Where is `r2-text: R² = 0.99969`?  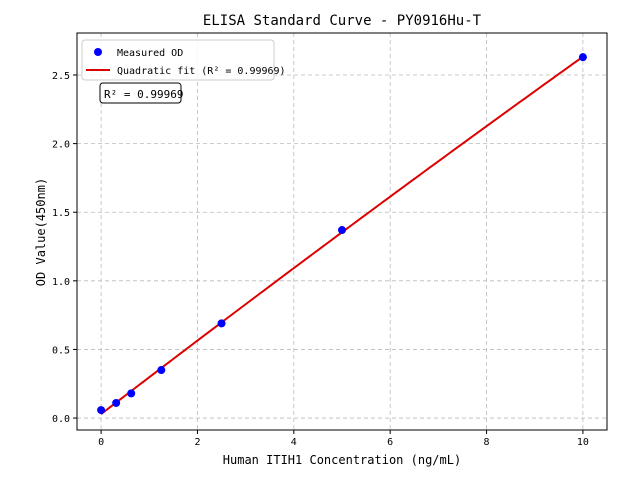
r2-text: R² = 0.99969 is located at coordinates (143, 94).